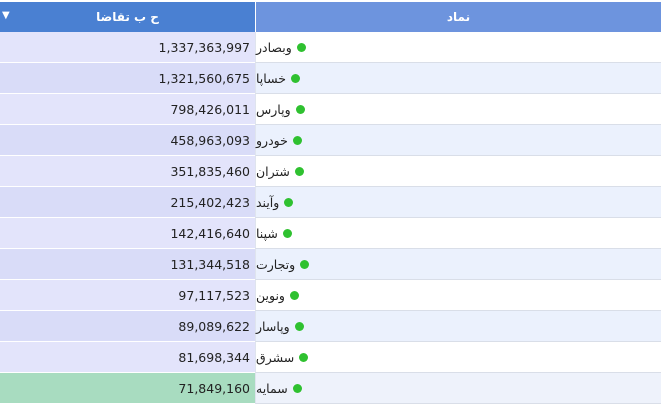 The width and height of the screenshot is (661, 407). I want to click on symbol-name: شپنا, so click(267, 233).